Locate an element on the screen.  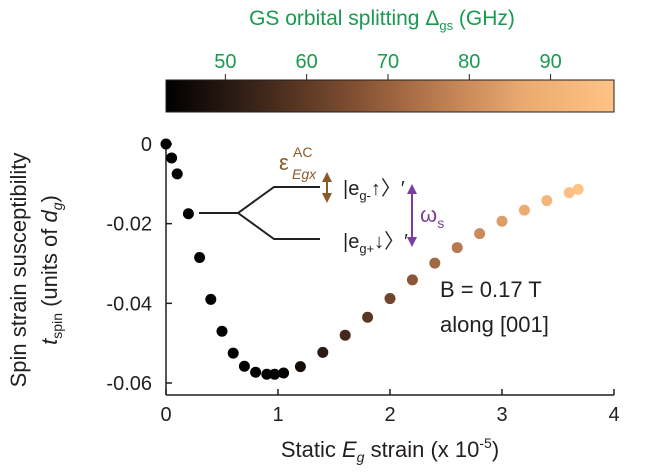
colorbar-title: GS orbital splitting Δgs (GHz) is located at coordinates (382, 20).